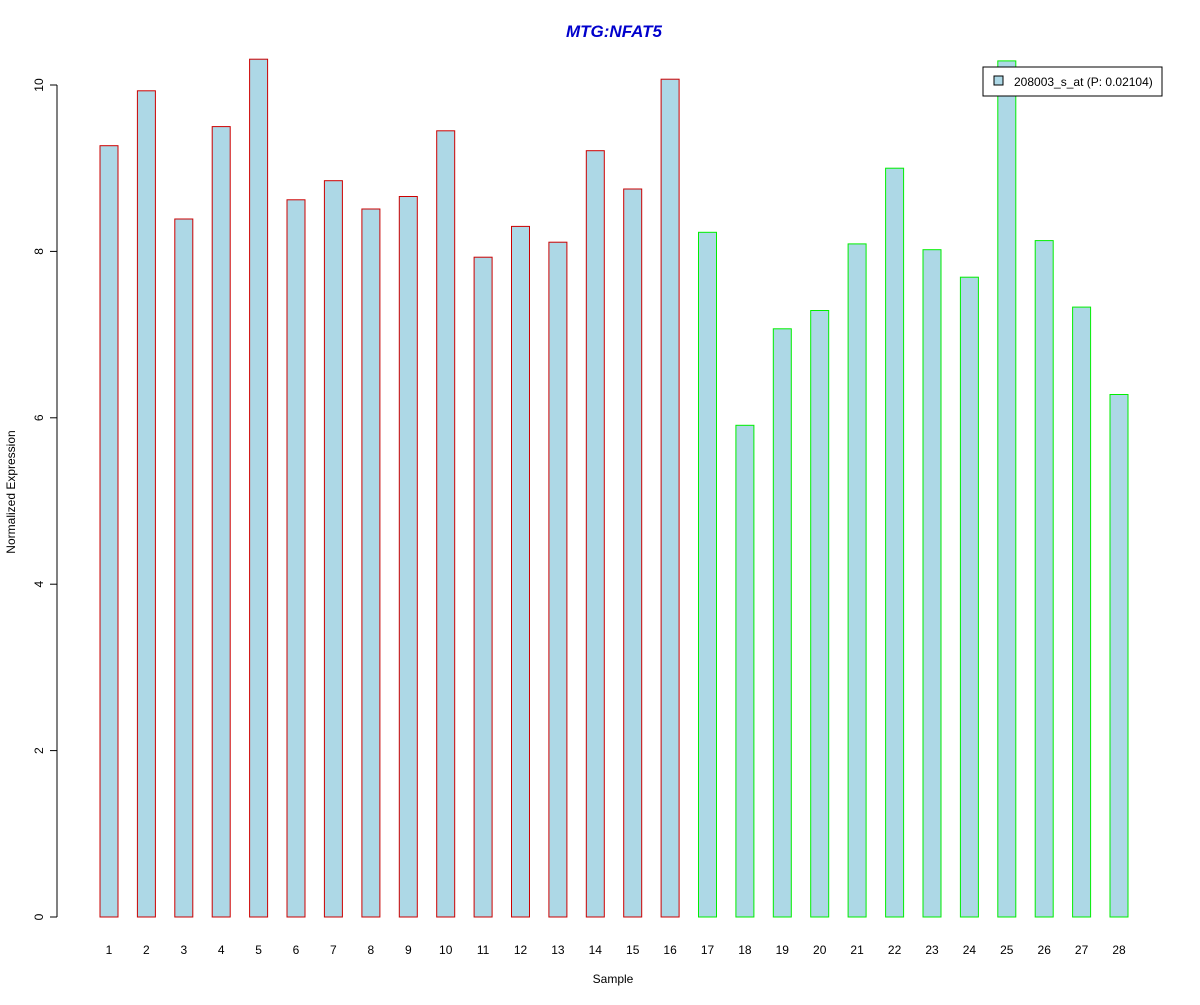  Describe the element at coordinates (296, 950) in the screenshot. I see `x-tick-label: 6` at that location.